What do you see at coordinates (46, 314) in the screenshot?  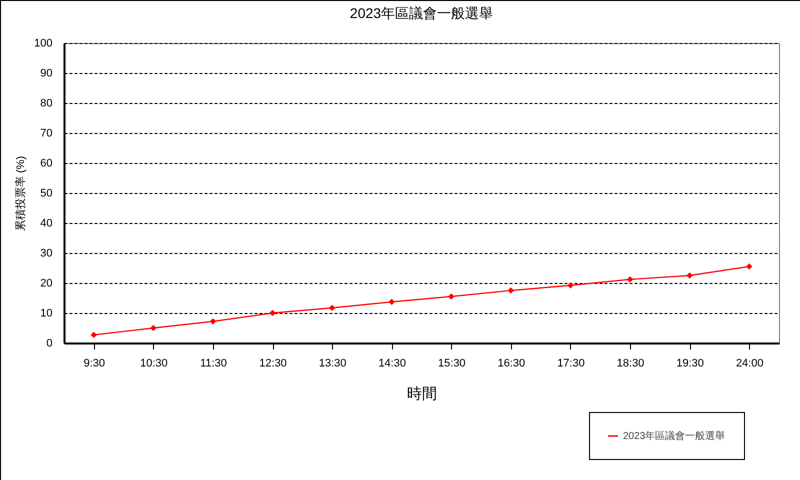 I see `y-tick-label: 10` at bounding box center [46, 314].